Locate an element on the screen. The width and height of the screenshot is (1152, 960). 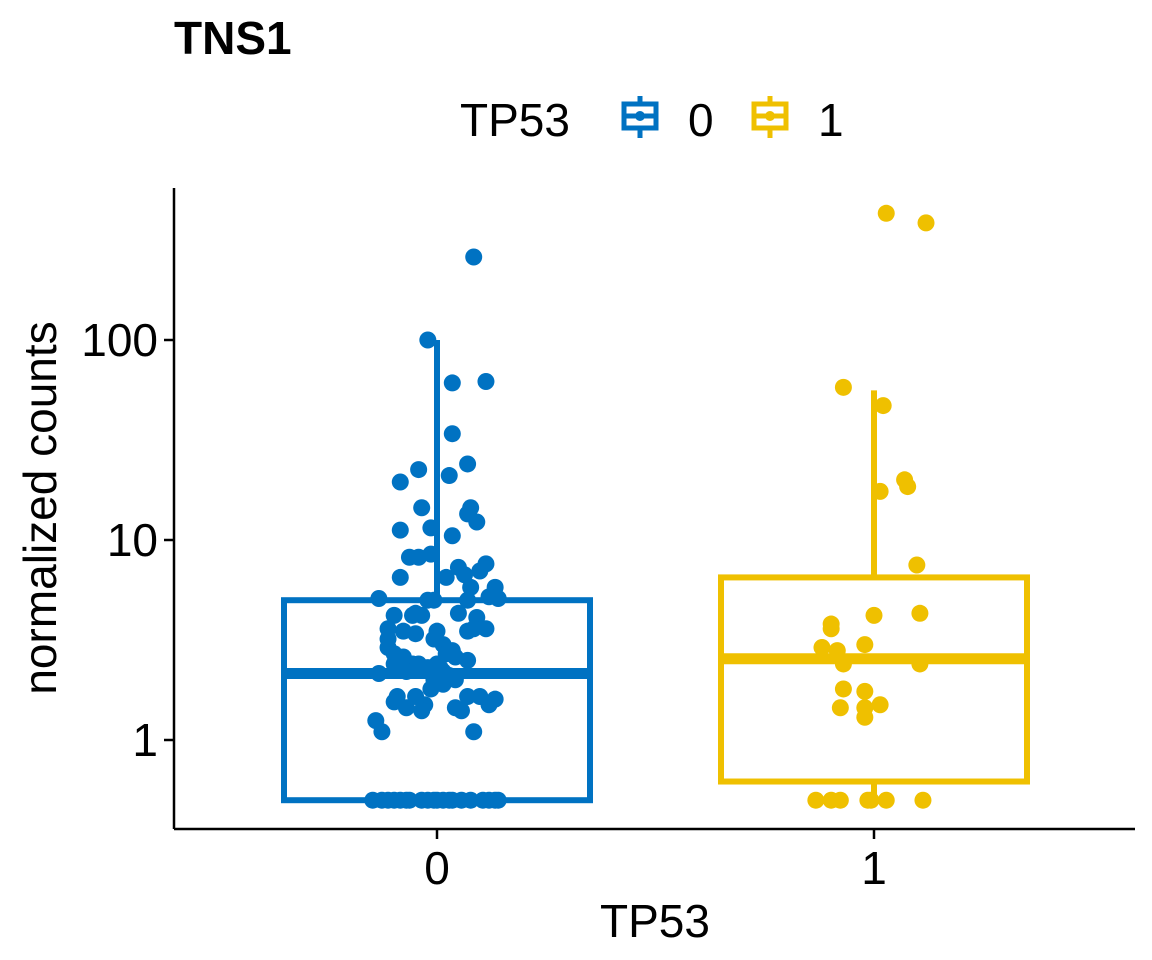
legend-title: TP53 is located at coordinates (515, 120).